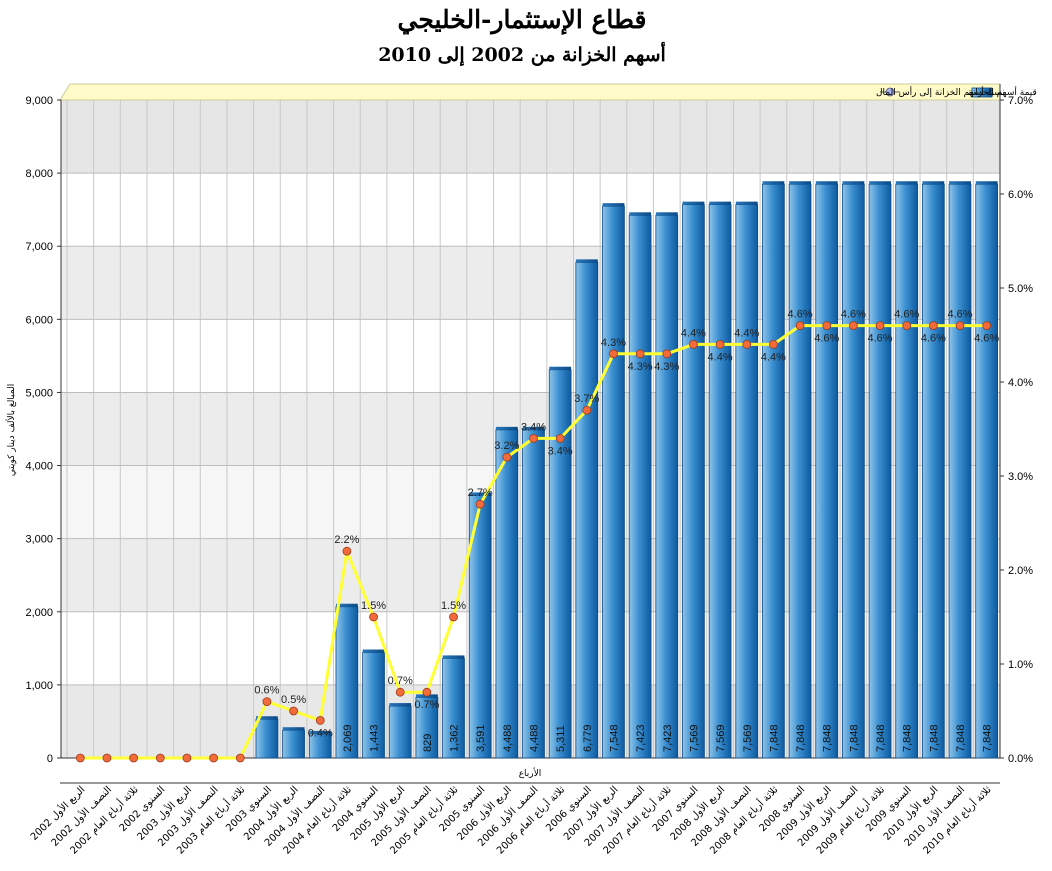  What do you see at coordinates (346, 540) in the screenshot?
I see `percent-value-label: 2.2%` at bounding box center [346, 540].